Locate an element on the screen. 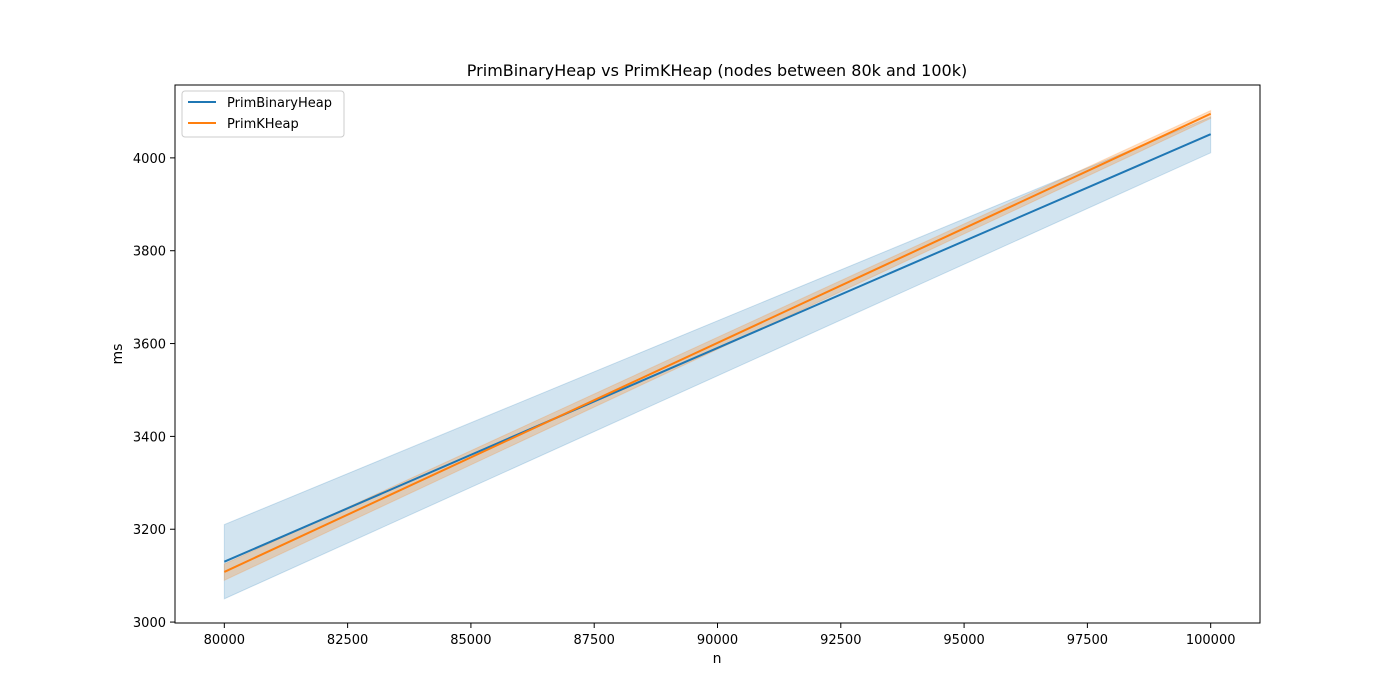  x-tick-label: 90000 is located at coordinates (717, 640).